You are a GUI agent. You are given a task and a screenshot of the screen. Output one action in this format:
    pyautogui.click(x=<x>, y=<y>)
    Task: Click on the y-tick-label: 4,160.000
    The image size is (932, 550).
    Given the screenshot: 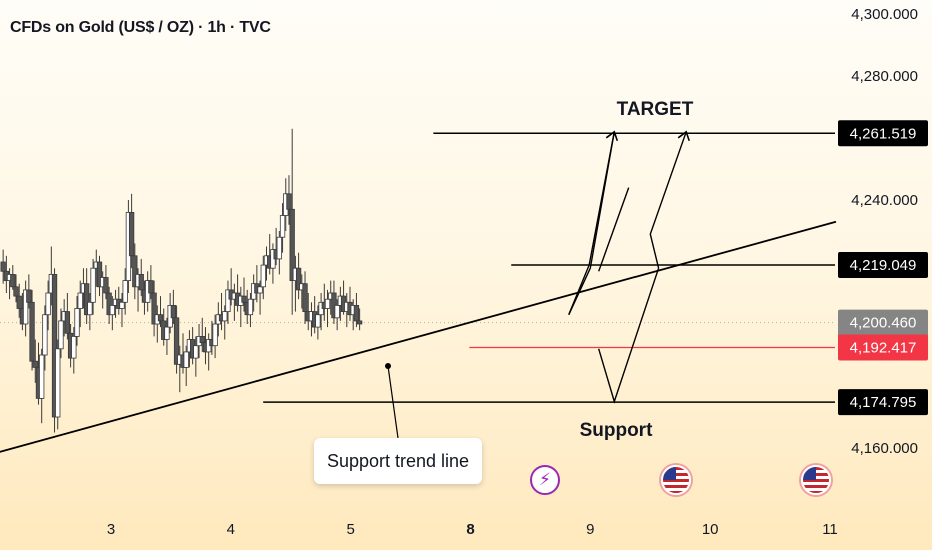 What is the action you would take?
    pyautogui.click(x=884, y=448)
    